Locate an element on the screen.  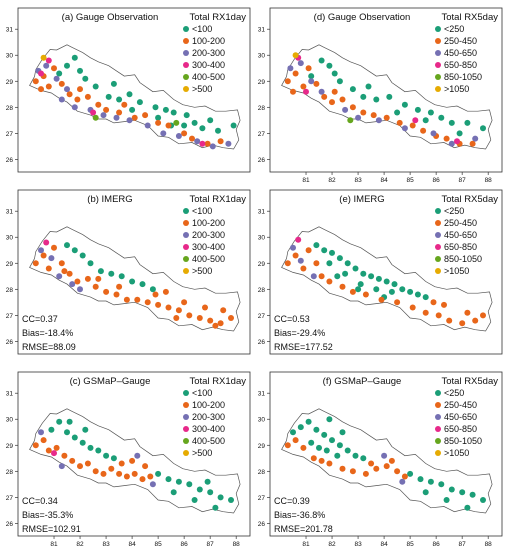
x-tick-label: 82 is located at coordinates (332, 544).